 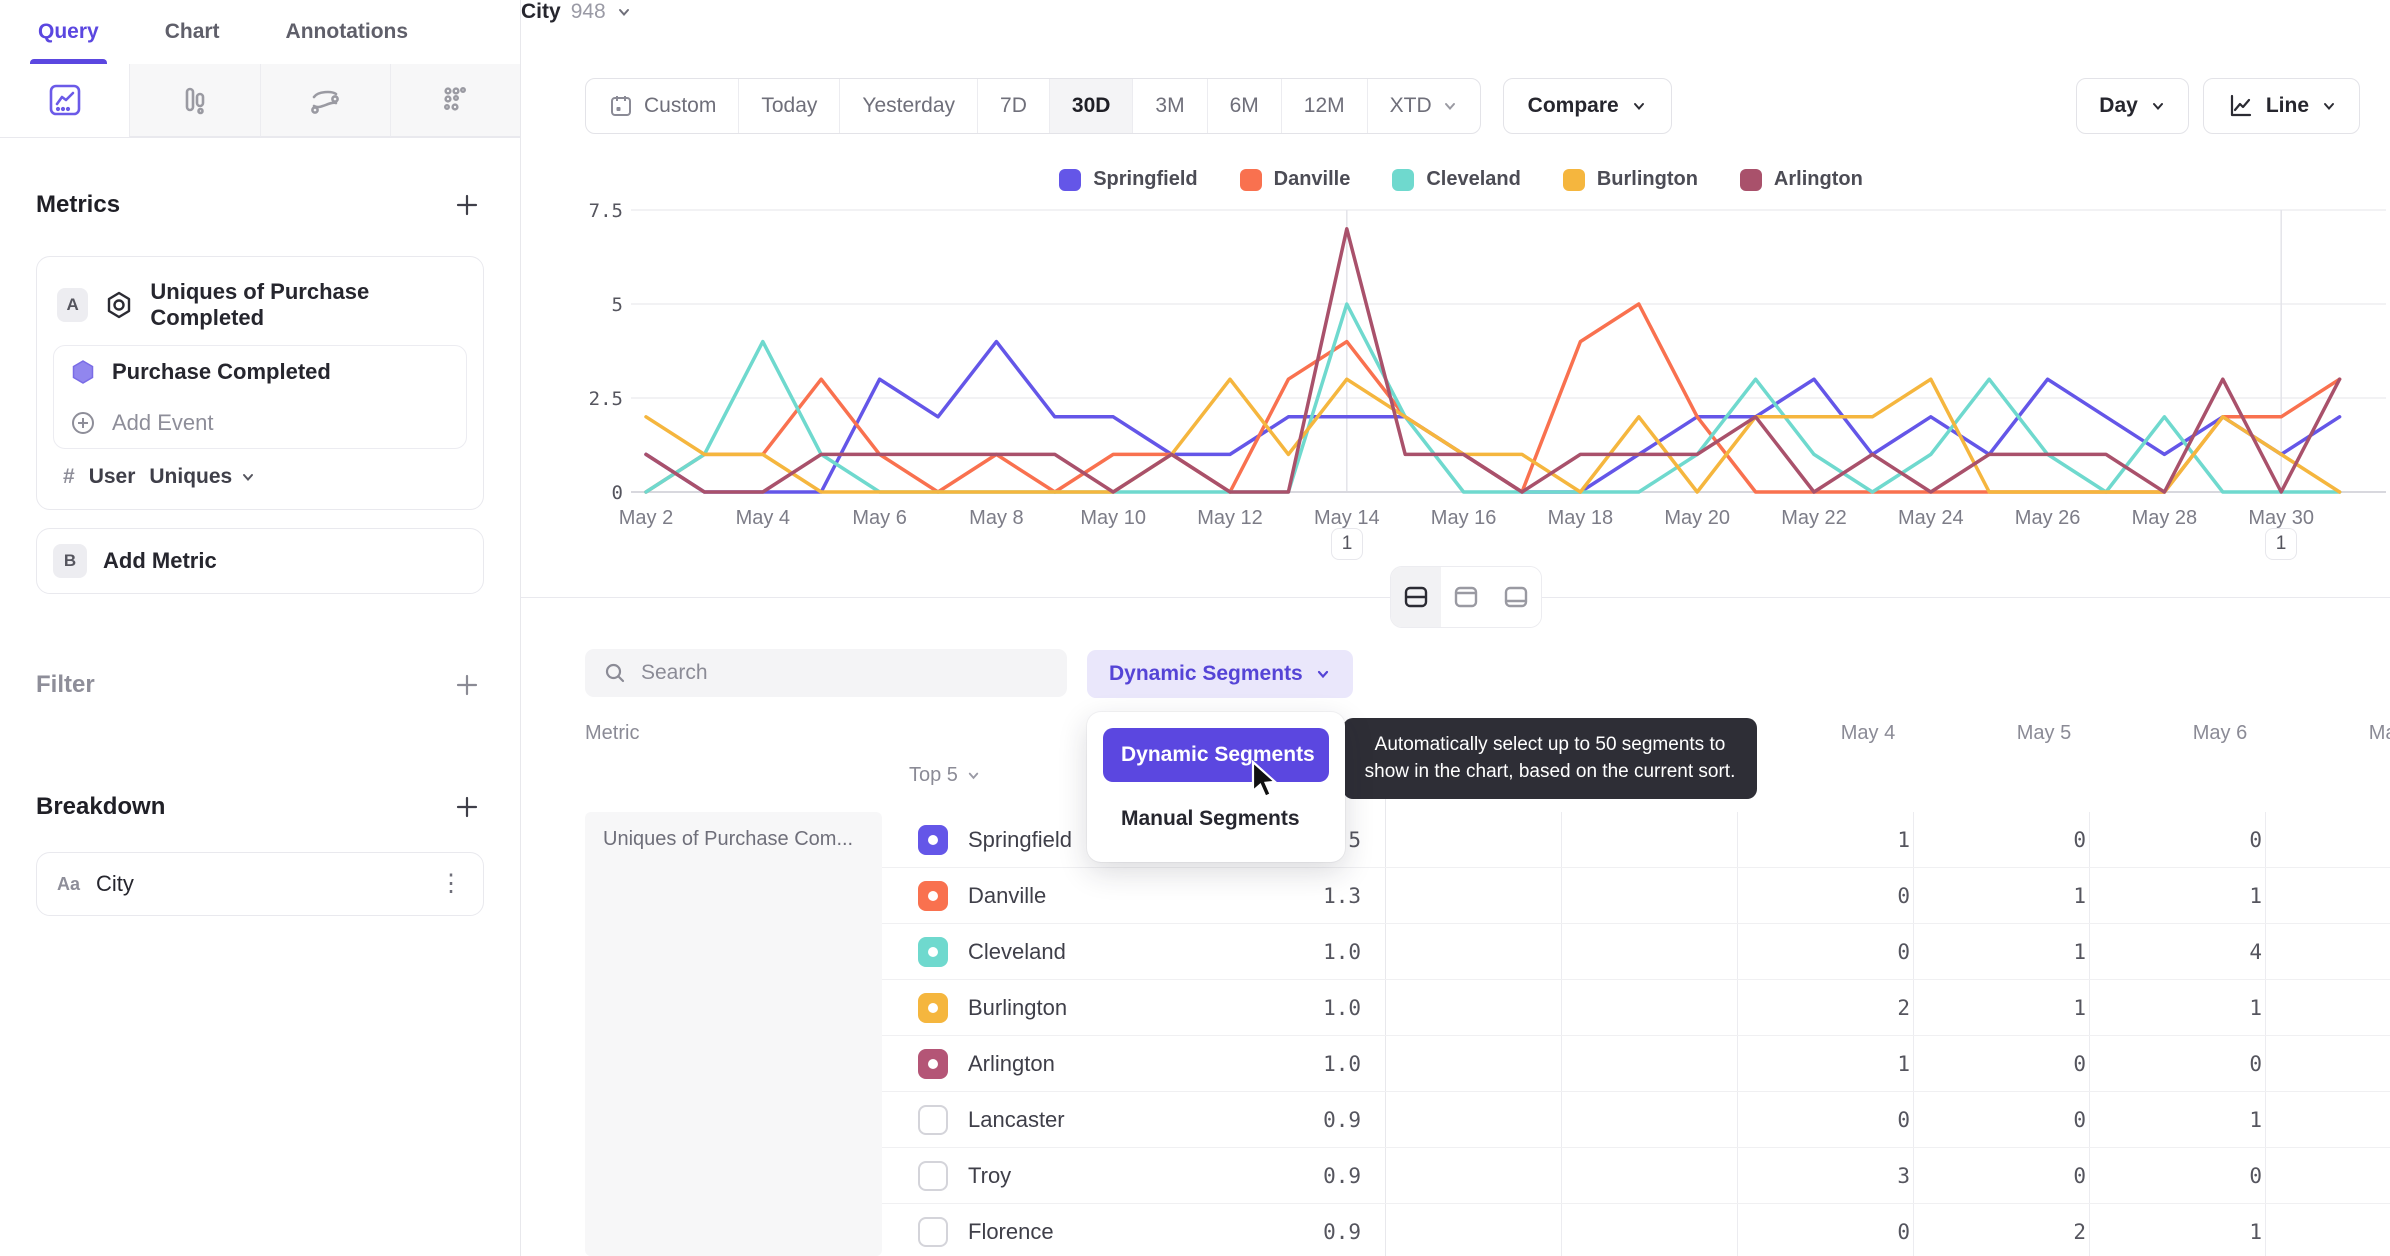 What do you see at coordinates (1169, 106) in the screenshot?
I see `range-3m-button: 3M` at bounding box center [1169, 106].